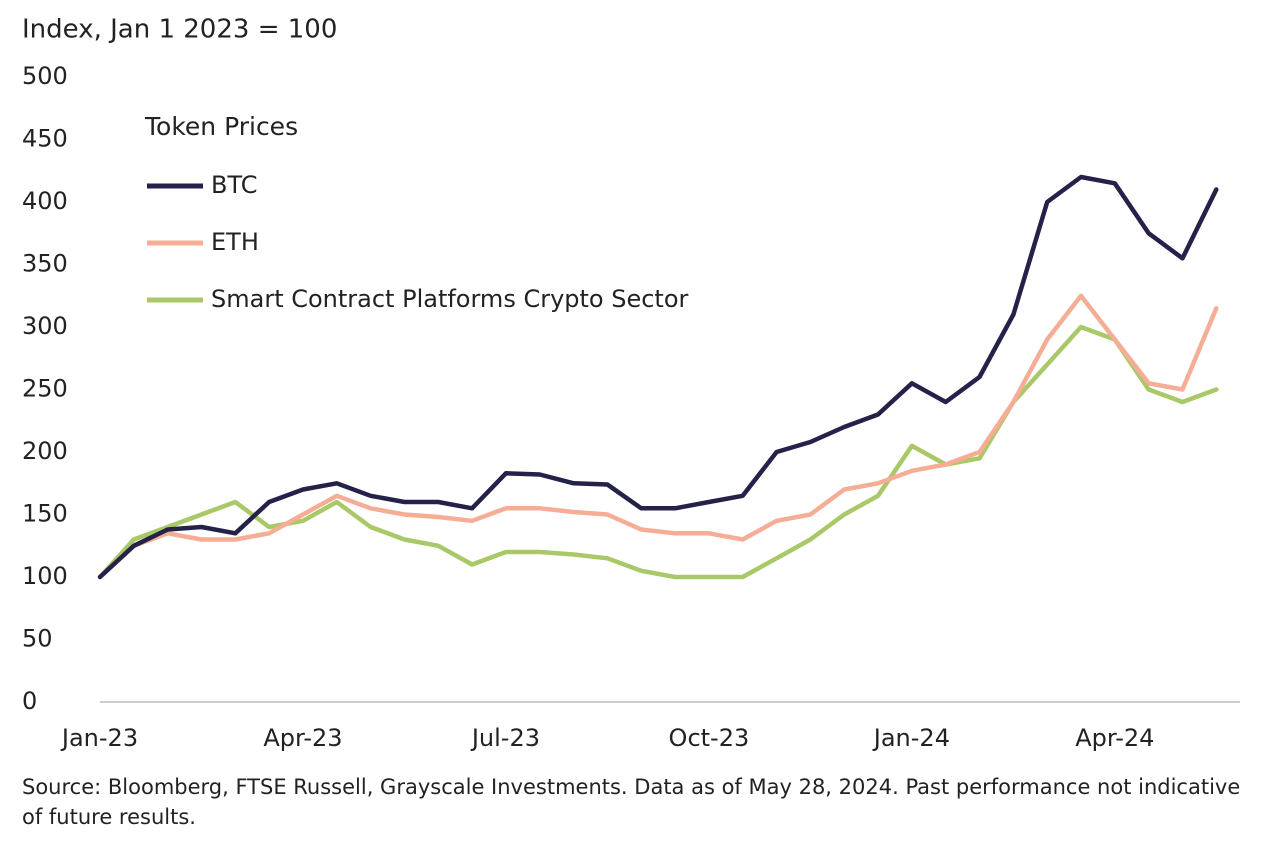 The width and height of the screenshot is (1271, 844). What do you see at coordinates (45, 389) in the screenshot?
I see `y-tick-label: 250` at bounding box center [45, 389].